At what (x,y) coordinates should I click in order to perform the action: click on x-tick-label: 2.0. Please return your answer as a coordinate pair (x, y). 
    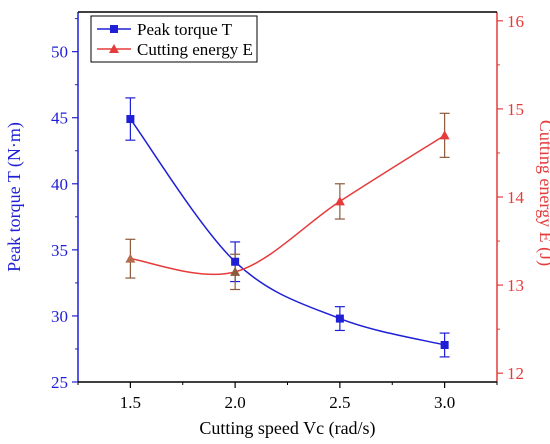
    Looking at the image, I should click on (235, 402).